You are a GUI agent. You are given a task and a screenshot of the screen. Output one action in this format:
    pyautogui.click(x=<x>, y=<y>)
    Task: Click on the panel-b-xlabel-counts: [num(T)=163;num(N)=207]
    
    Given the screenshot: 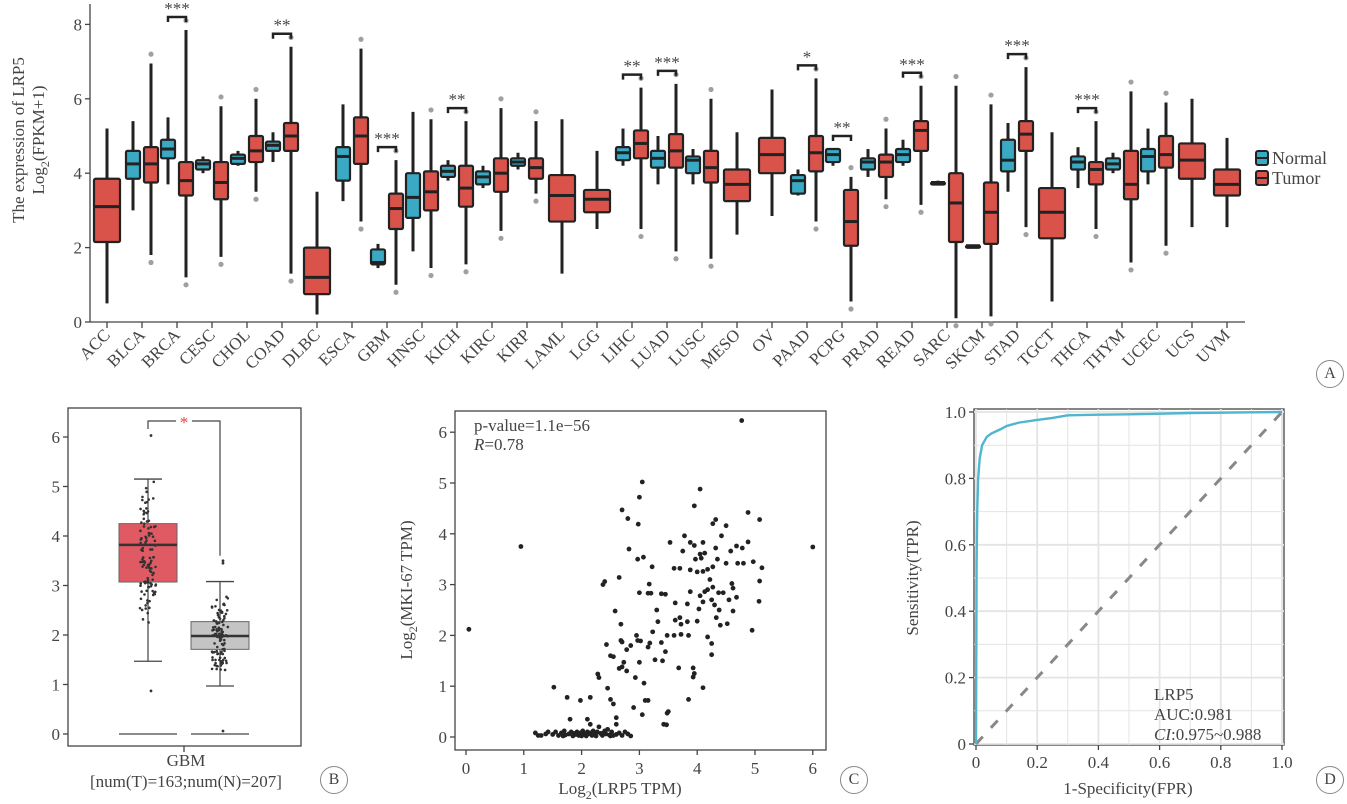 What is the action you would take?
    pyautogui.click(x=186, y=781)
    